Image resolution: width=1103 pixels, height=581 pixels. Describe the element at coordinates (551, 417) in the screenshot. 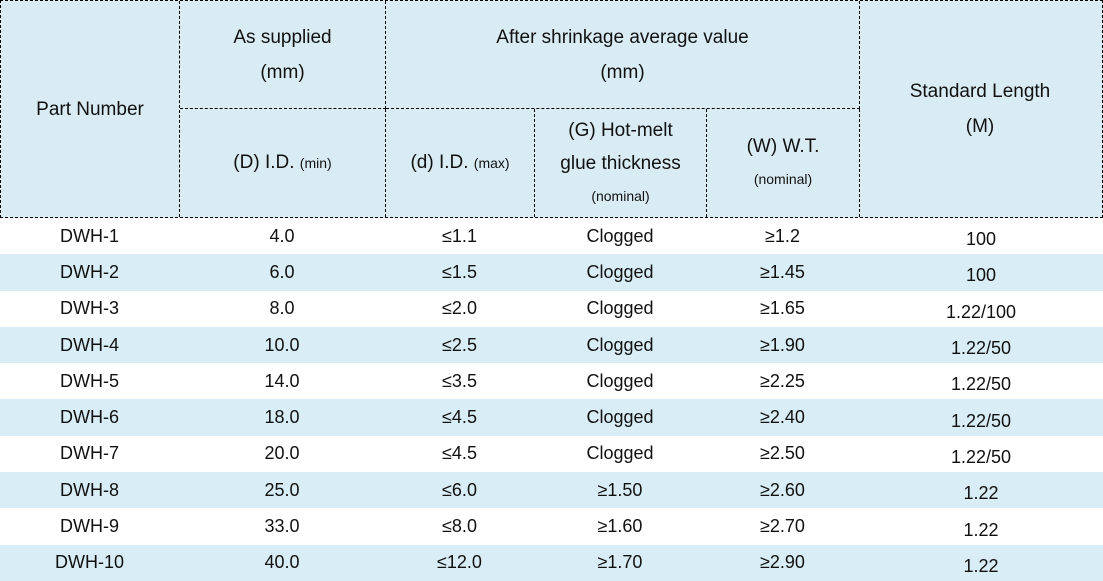

I see `table-row: DWH-6 18.0 ≤4.5 Clogged ≥2.40 1.22/50` at that location.